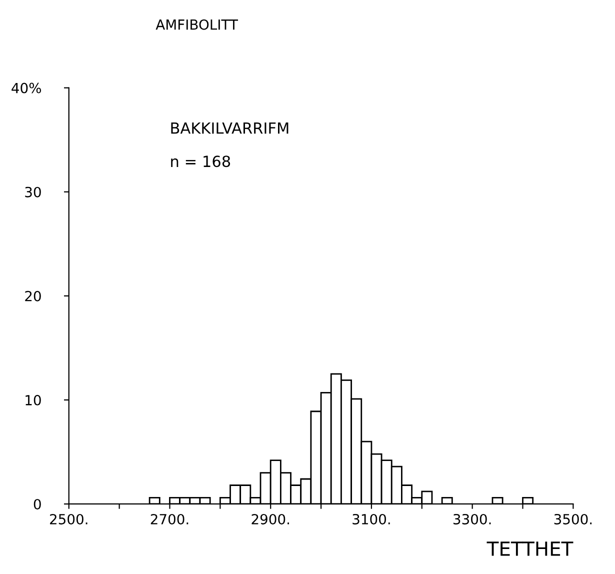  I want to click on annotation: n = 168, so click(200, 162).